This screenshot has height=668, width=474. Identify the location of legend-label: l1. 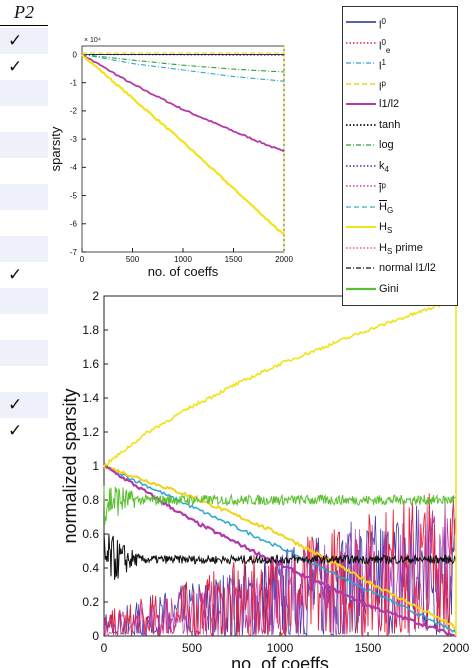
(382, 65).